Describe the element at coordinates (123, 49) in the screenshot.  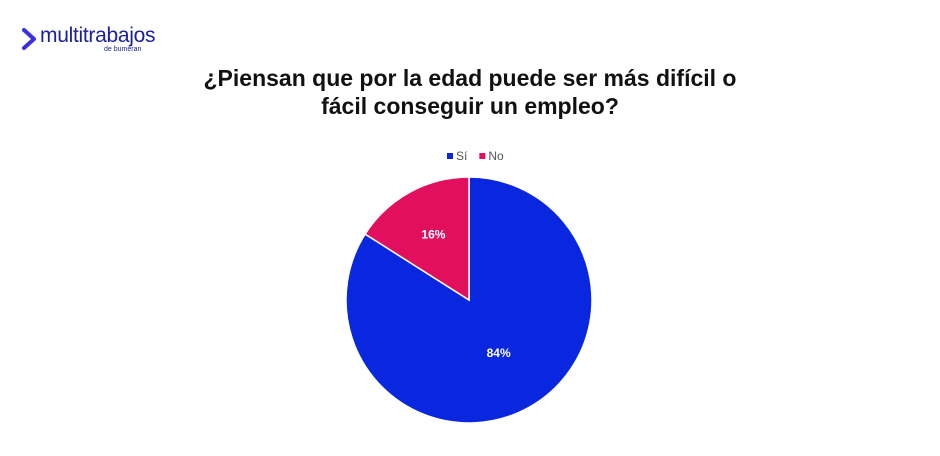
I see `logo-tagline: de bumeran` at that location.